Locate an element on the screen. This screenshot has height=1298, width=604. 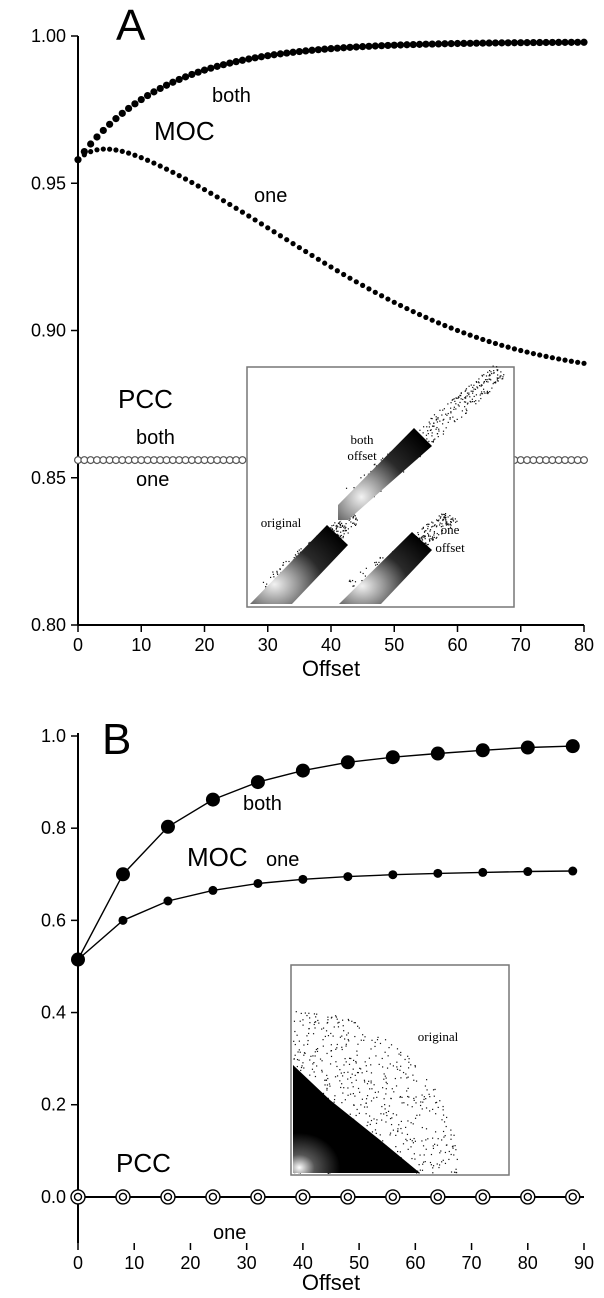
panel-b-label-moc: MOC is located at coordinates (217, 857).